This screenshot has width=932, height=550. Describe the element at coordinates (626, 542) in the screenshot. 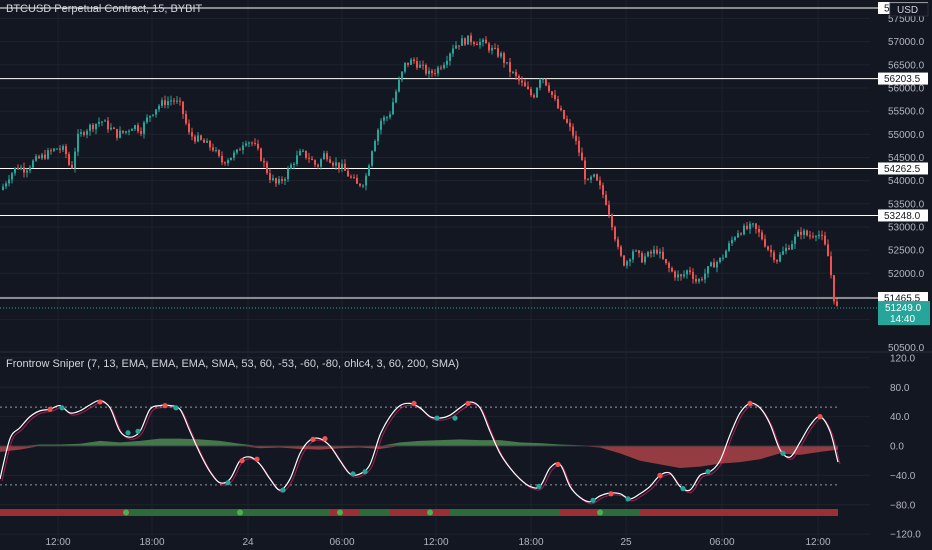

I see `time-tick-label: 25` at that location.